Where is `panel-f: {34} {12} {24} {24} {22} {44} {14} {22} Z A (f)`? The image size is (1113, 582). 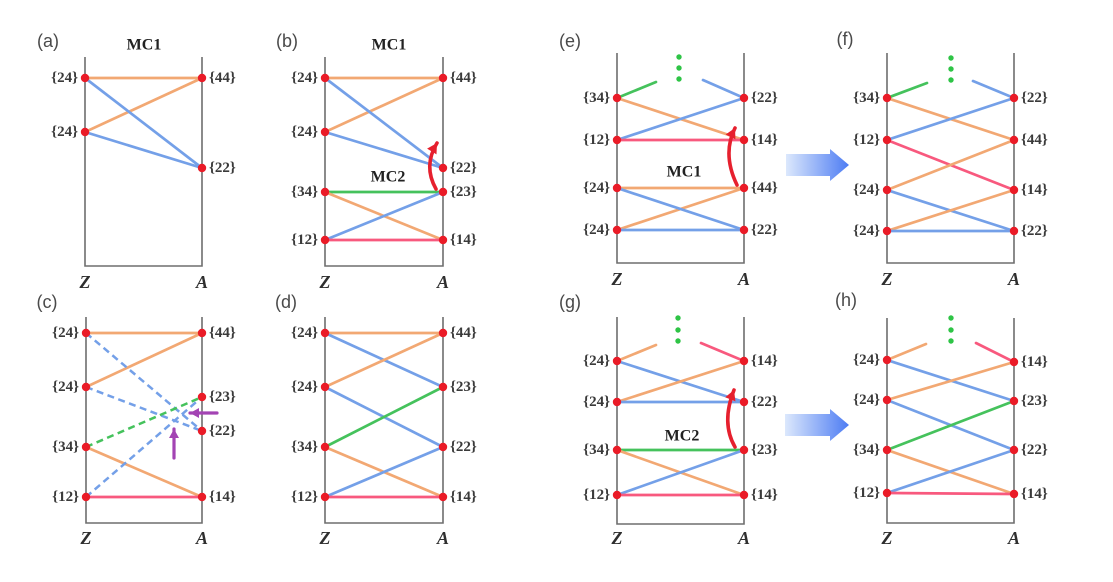 panel-f: {34} {12} {24} {24} {22} {44} {14} {22} Z A (f) is located at coordinates (942, 159).